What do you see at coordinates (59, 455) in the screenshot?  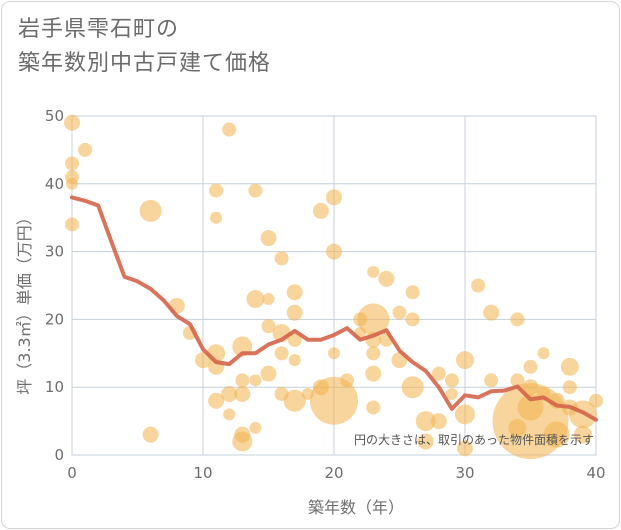 I see `y-tick-label: 0` at bounding box center [59, 455].